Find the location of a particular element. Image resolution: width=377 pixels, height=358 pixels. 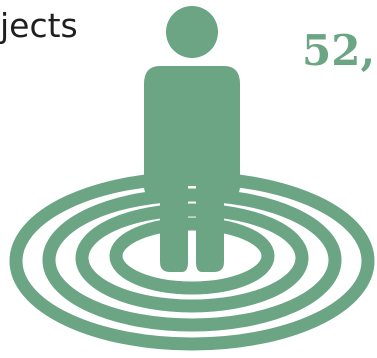

count-value: 52, is located at coordinates (339, 50).